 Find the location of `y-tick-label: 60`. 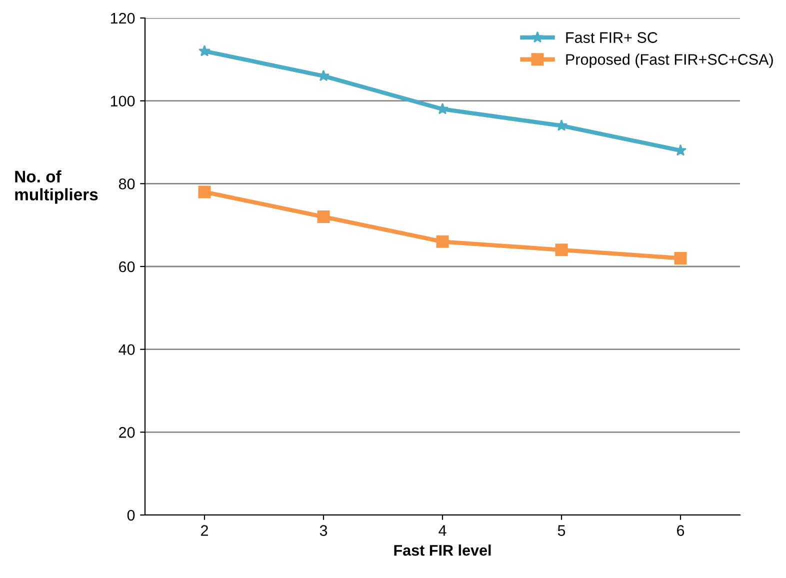

y-tick-label: 60 is located at coordinates (127, 266).